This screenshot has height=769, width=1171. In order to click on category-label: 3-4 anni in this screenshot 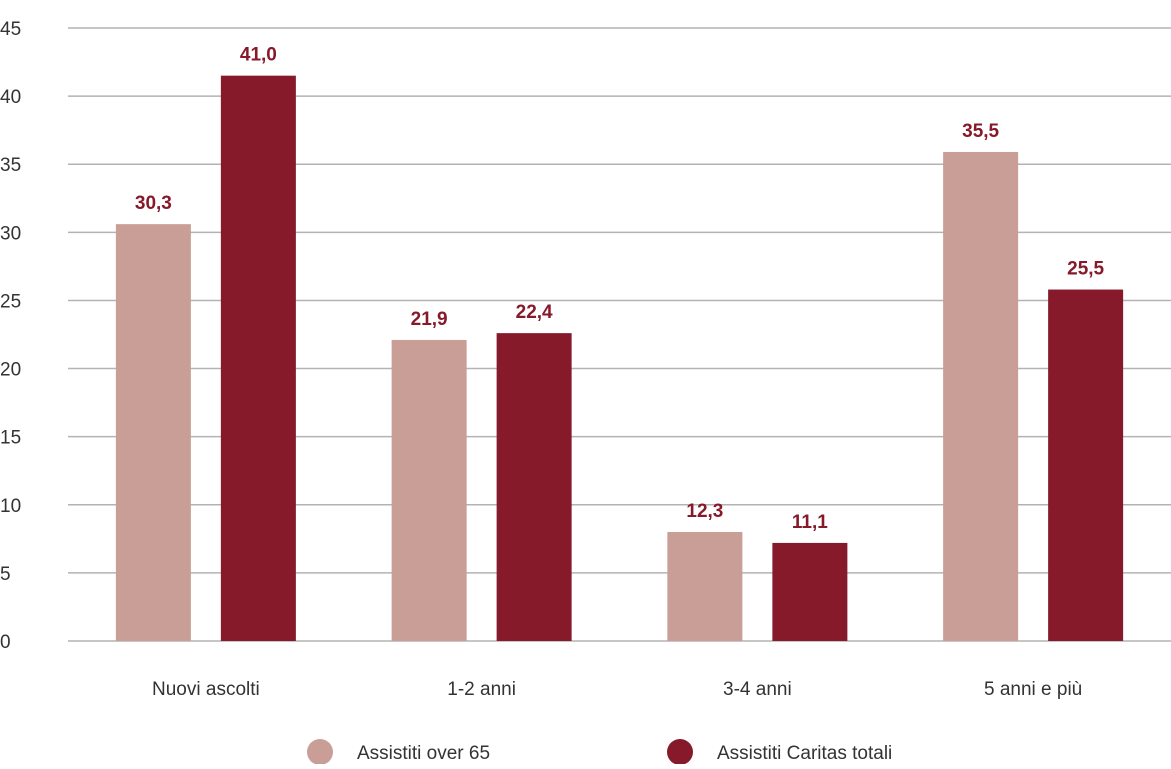, I will do `click(757, 689)`.